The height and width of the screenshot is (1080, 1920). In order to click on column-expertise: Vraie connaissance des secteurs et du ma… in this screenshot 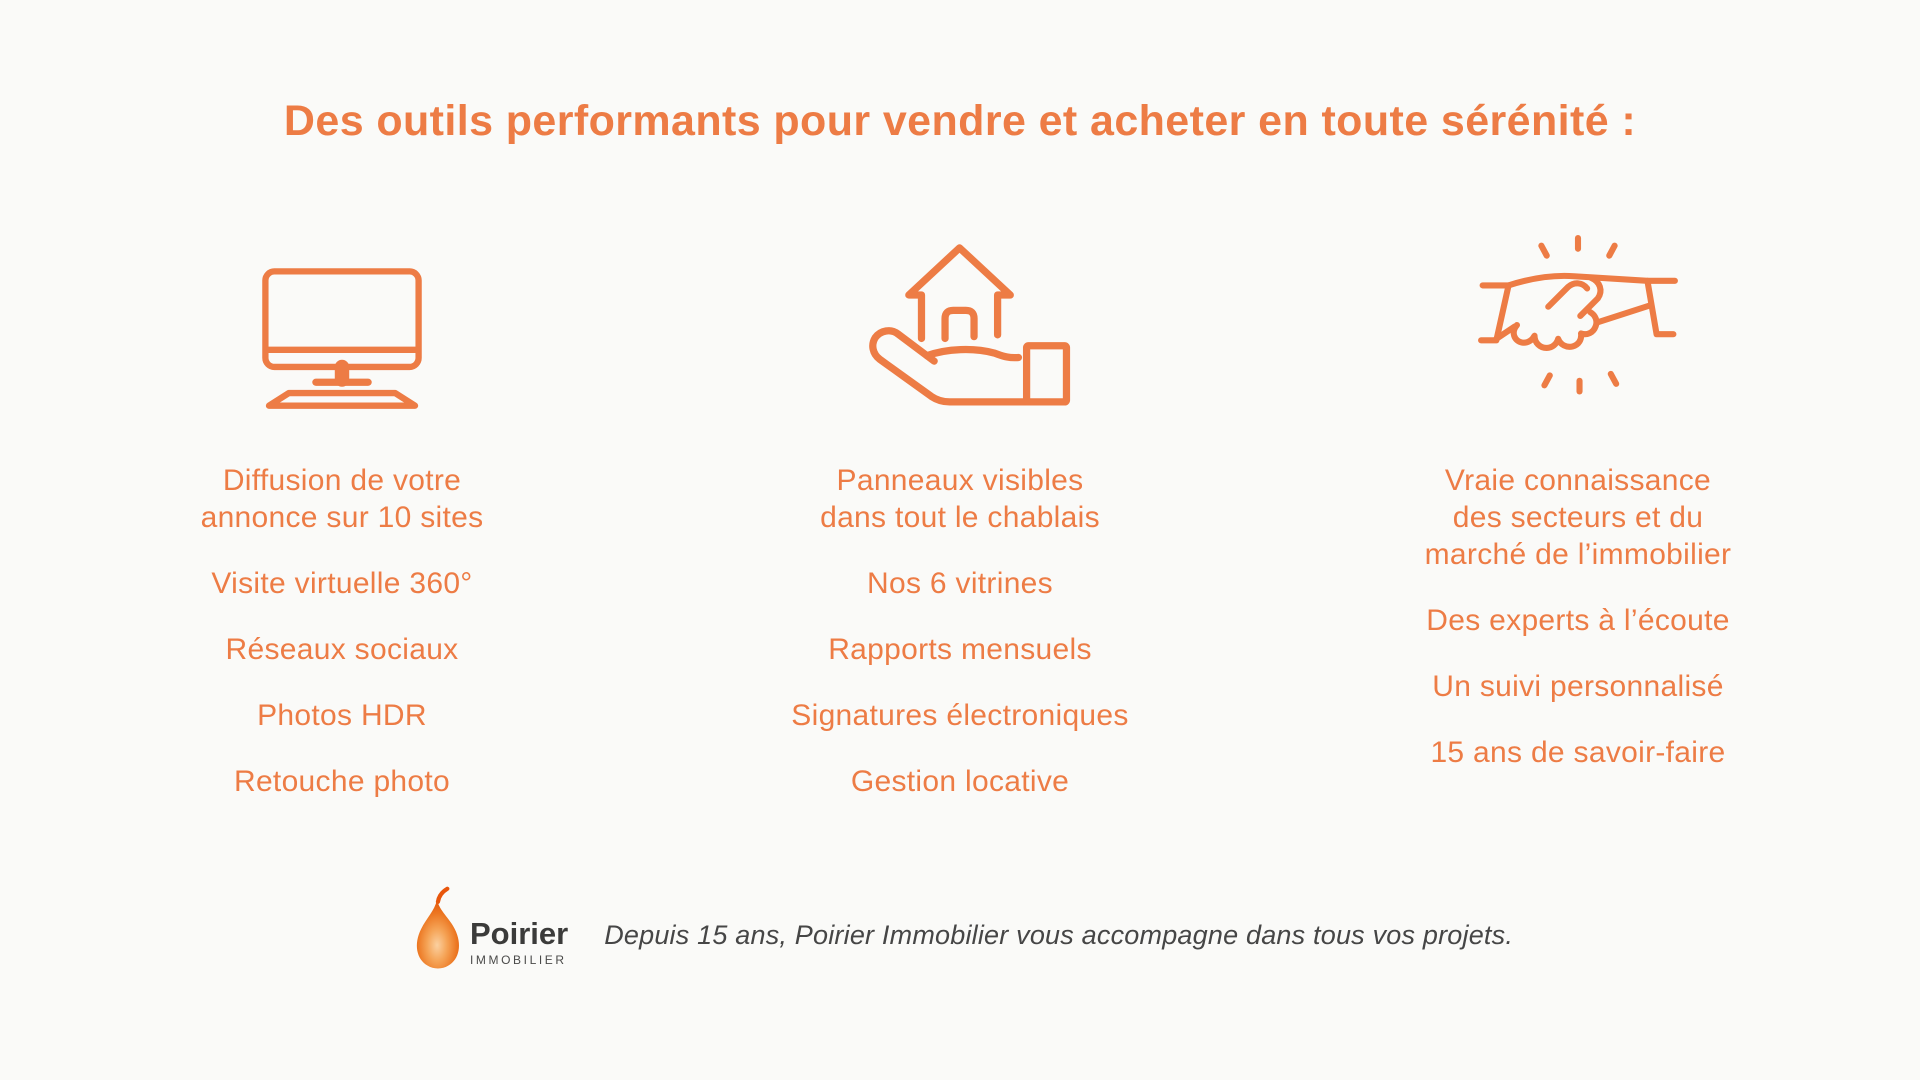, I will do `click(1578, 504)`.